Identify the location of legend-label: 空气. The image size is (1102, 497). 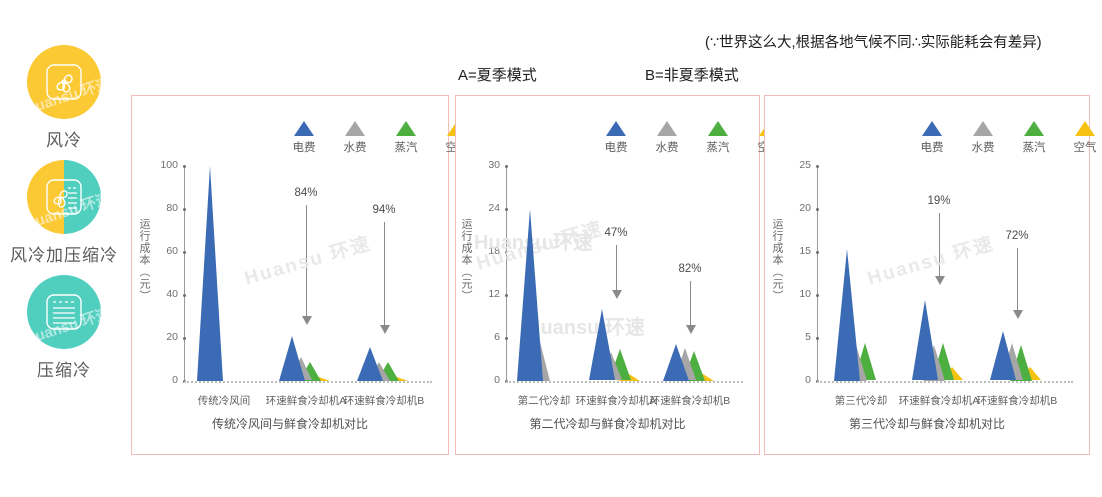
(1085, 148).